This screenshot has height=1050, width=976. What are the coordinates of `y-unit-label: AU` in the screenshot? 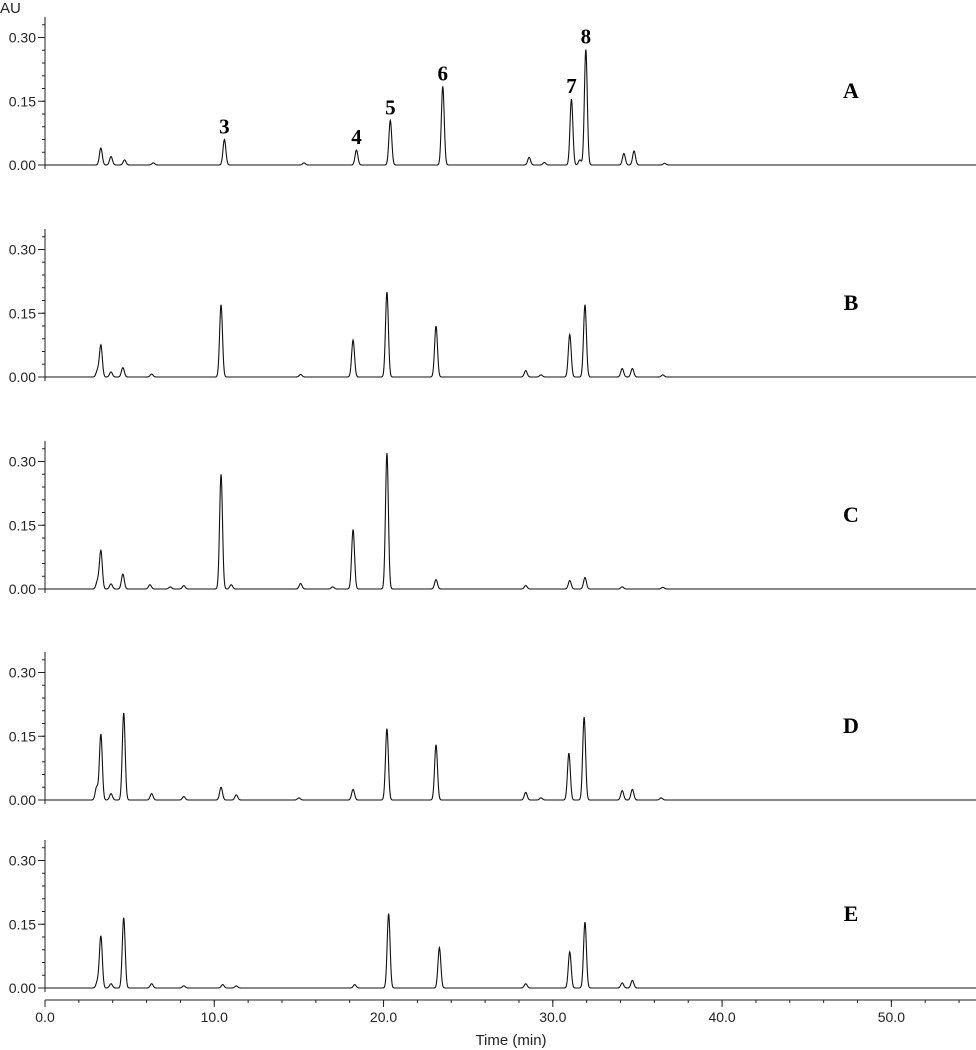 It's located at (10, 8).